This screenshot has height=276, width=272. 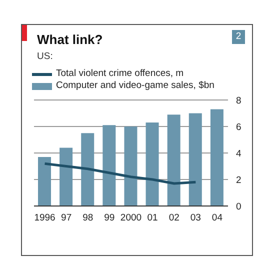 What do you see at coordinates (152, 218) in the screenshot?
I see `x-tick-label: 01` at bounding box center [152, 218].